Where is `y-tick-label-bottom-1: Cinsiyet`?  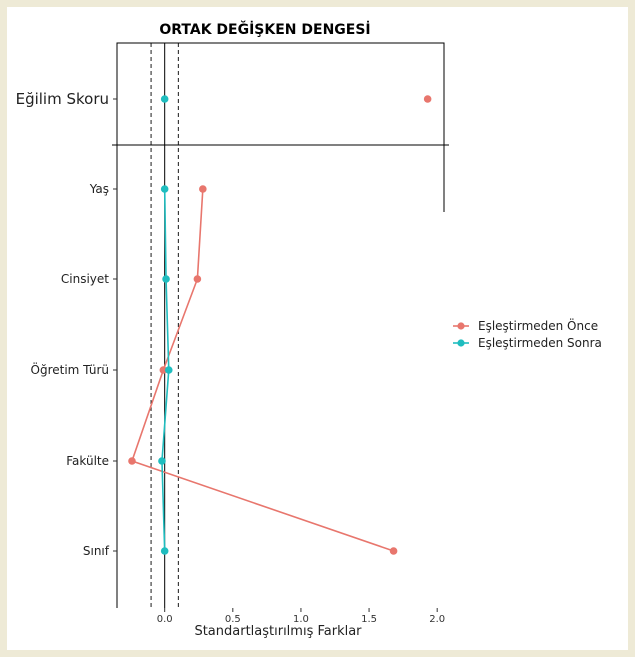 y-tick-label-bottom-1: Cinsiyet is located at coordinates (85, 279).